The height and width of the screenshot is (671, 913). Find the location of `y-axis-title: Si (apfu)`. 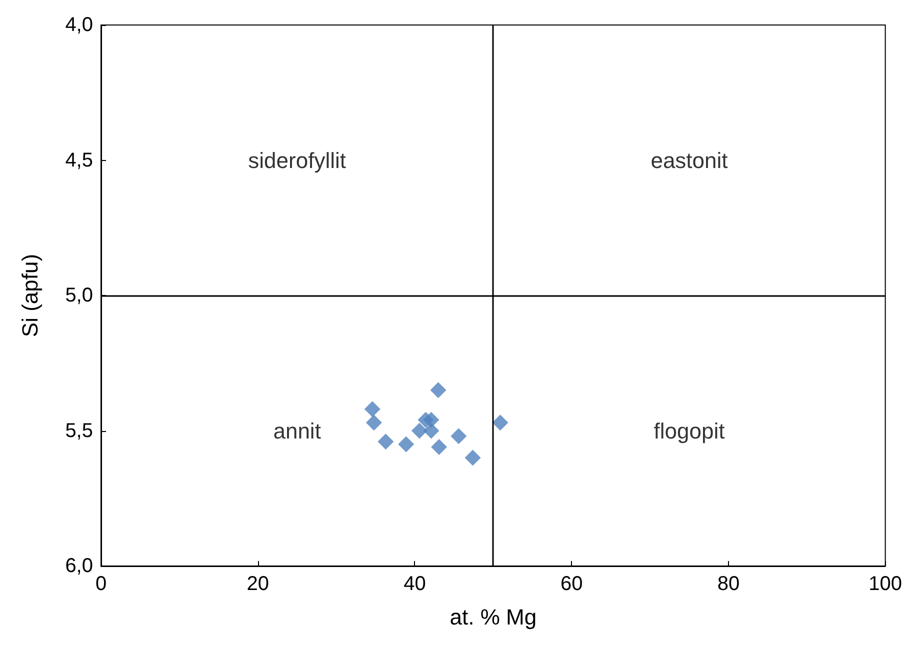

y-axis-title: Si (apfu) is located at coordinates (30, 296).